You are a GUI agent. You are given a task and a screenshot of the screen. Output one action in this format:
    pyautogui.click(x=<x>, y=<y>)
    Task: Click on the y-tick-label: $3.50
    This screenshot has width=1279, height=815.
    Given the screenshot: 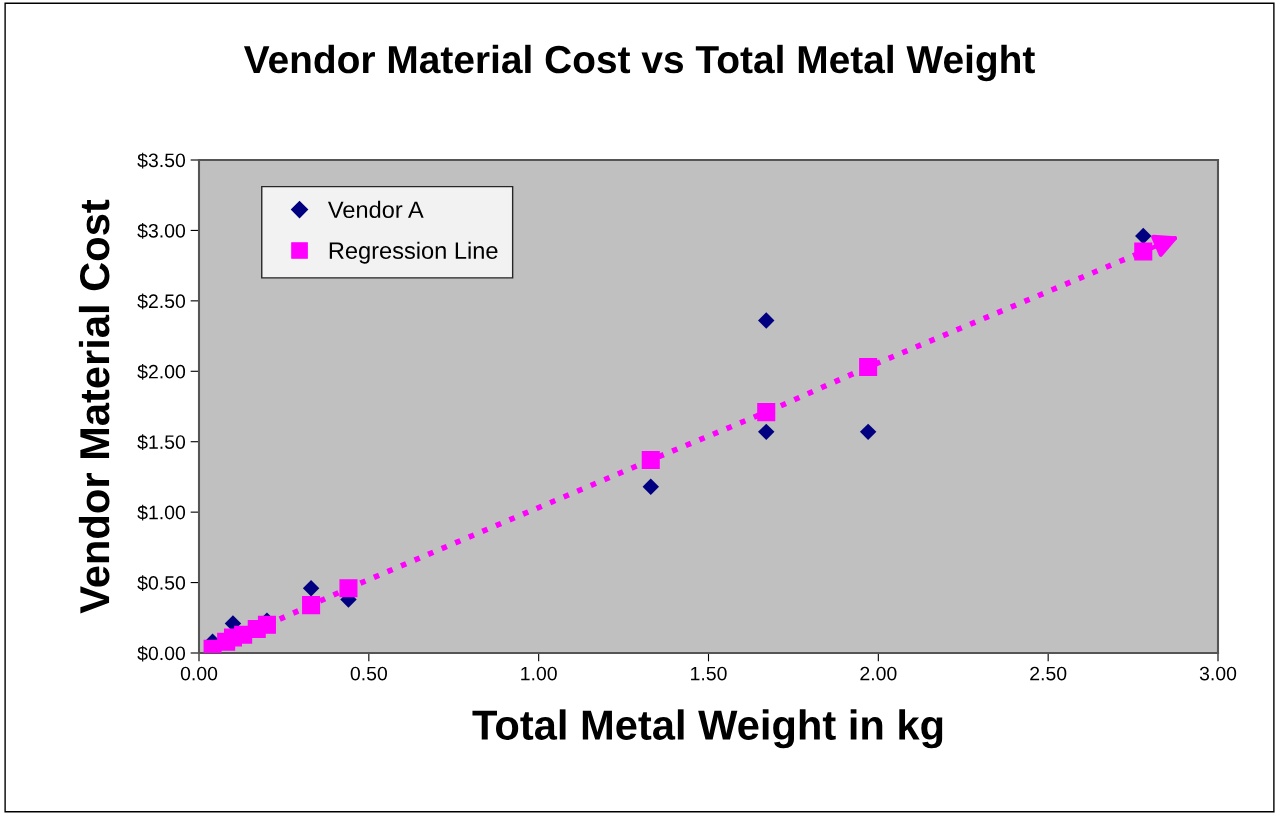 What is the action you would take?
    pyautogui.click(x=161, y=160)
    